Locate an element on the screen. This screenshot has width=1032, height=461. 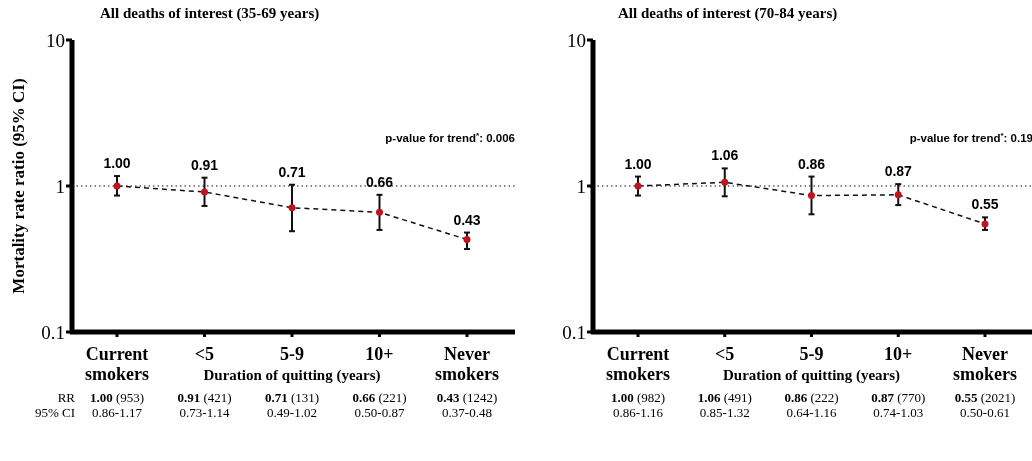
text: RR is located at coordinates (66, 397).